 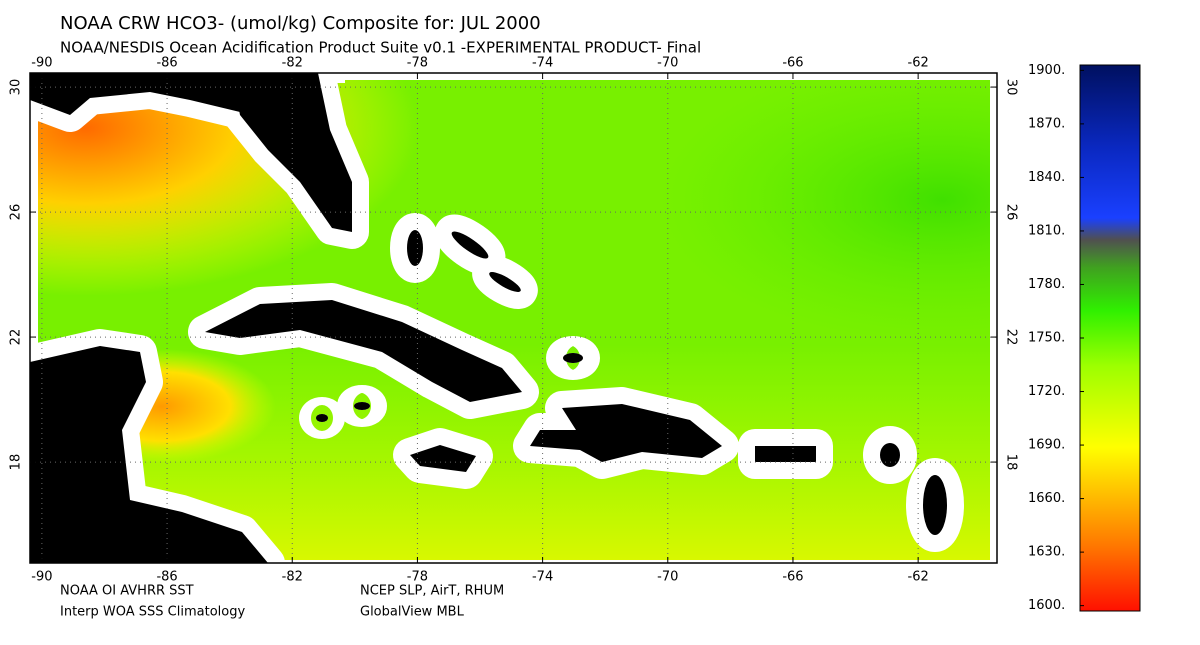 I want to click on colorbar-tick-label: 1750., so click(x=1046, y=338).